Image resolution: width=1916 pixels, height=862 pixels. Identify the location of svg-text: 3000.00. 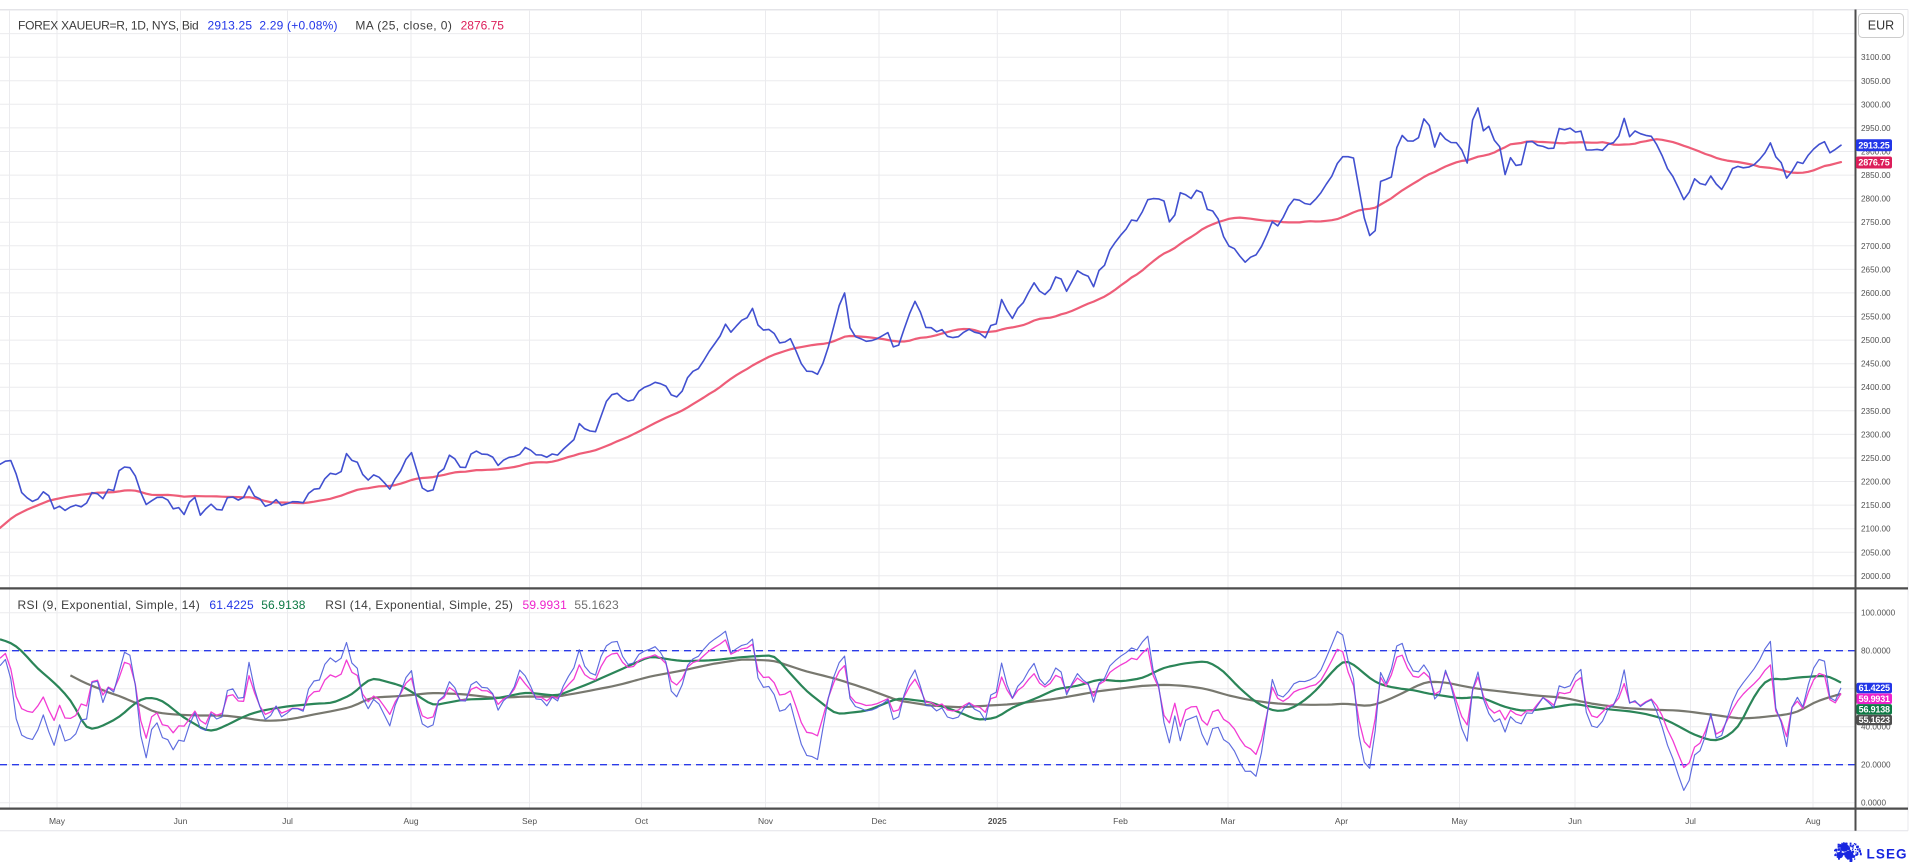
(1876, 104).